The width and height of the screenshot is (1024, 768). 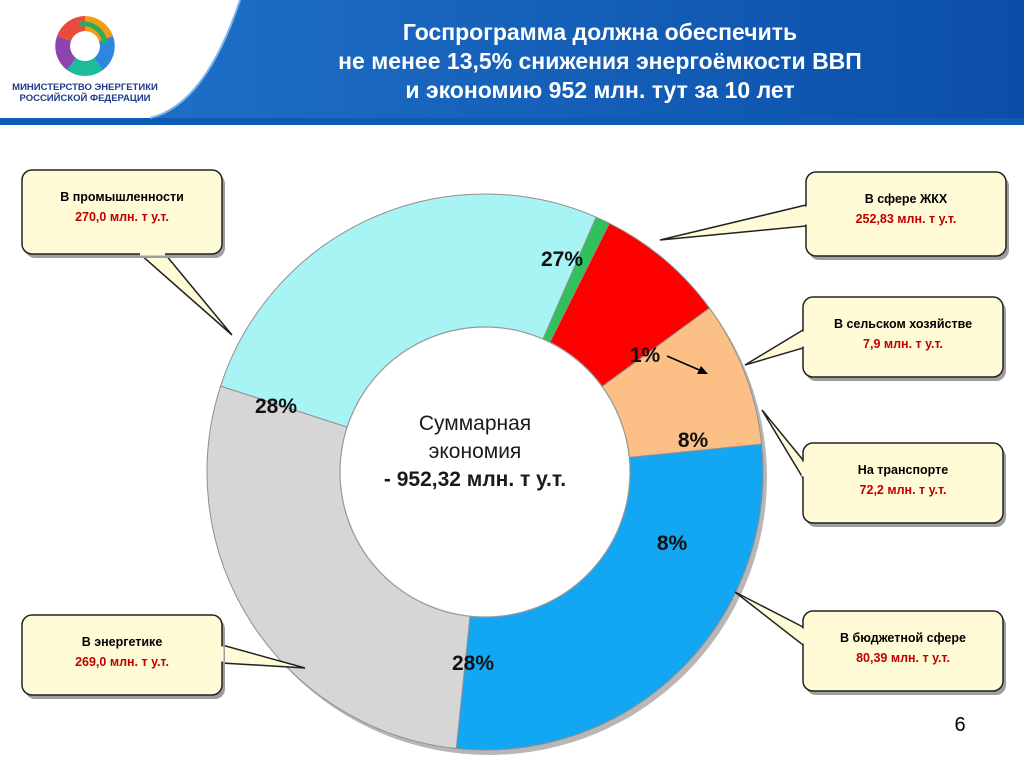 What do you see at coordinates (475, 451) in the screenshot?
I see `center-text-line-1: экономия` at bounding box center [475, 451].